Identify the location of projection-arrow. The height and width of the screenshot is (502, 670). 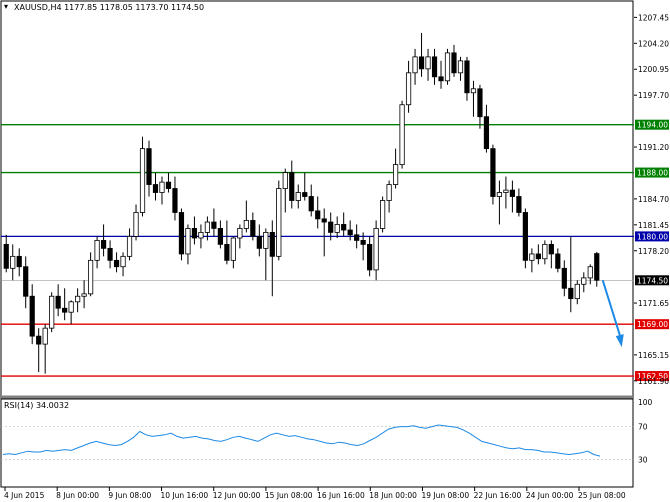
(612, 313).